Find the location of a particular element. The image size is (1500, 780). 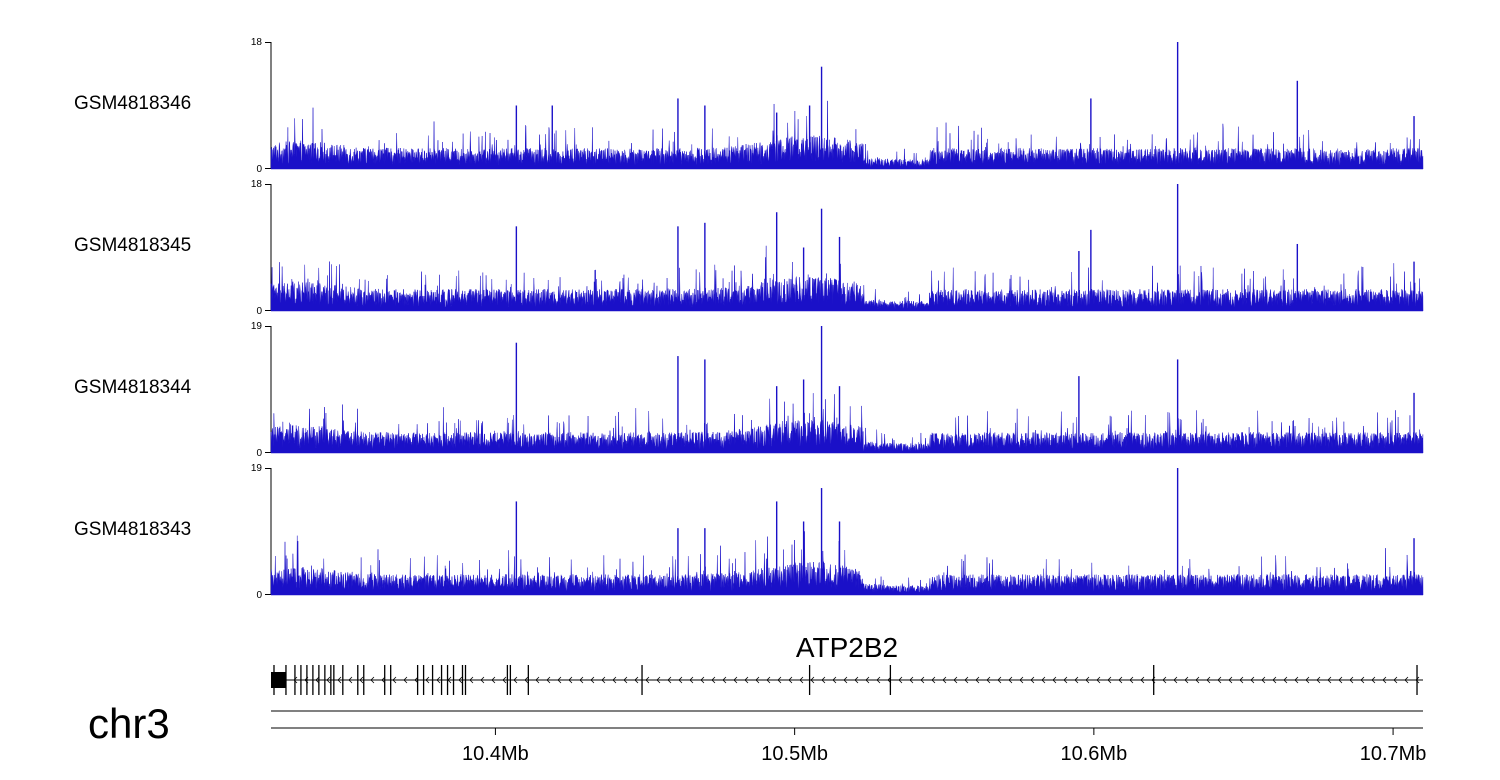

track-label: GSM4818345 is located at coordinates (132, 245).